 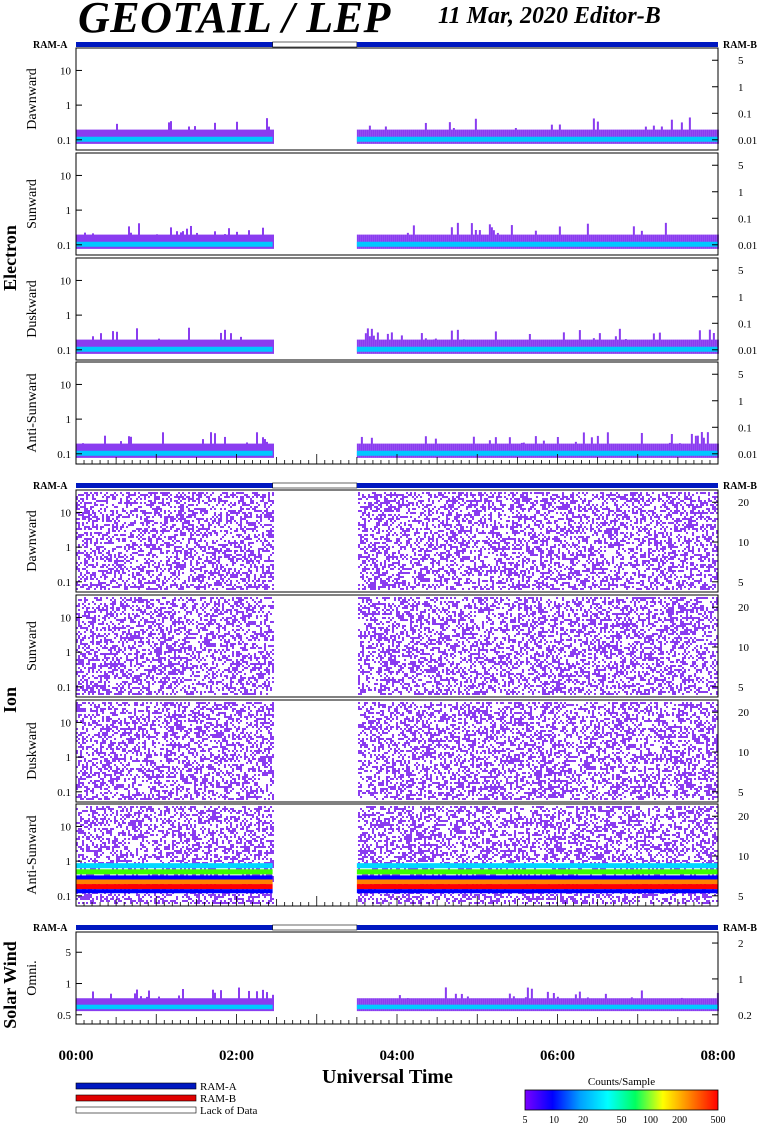 What do you see at coordinates (32, 204) in the screenshot?
I see `panel-label-electron-1: Sunward` at bounding box center [32, 204].